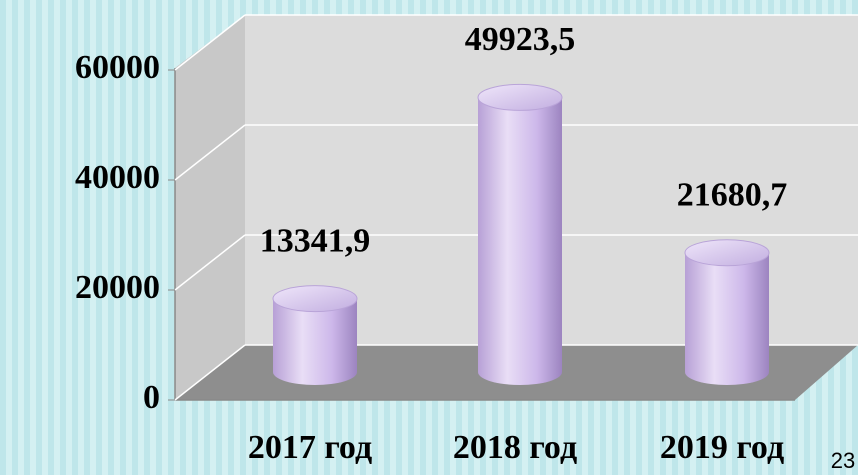 Image resolution: width=858 pixels, height=475 pixels. I want to click on x-tick-label: 2018 год, so click(515, 447).